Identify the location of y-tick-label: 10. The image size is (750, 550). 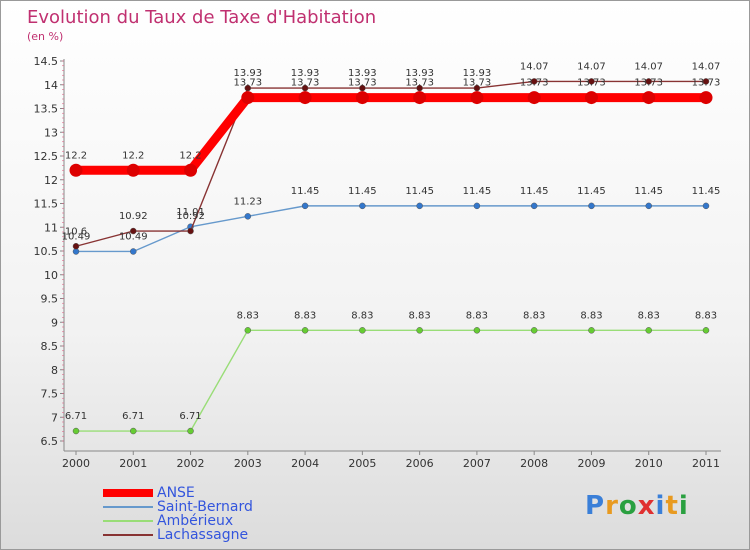
(51, 275).